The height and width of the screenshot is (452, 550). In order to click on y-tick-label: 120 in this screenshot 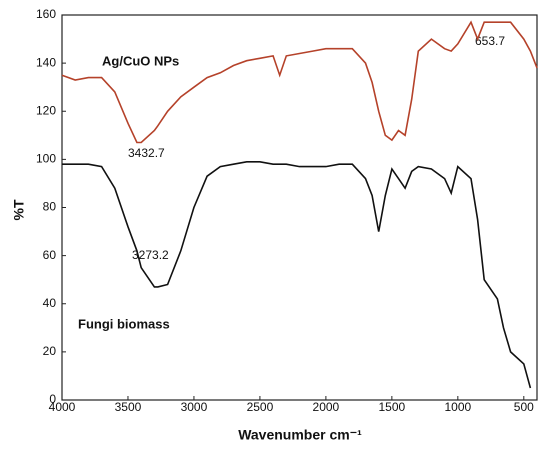, I will do `click(46, 110)`.